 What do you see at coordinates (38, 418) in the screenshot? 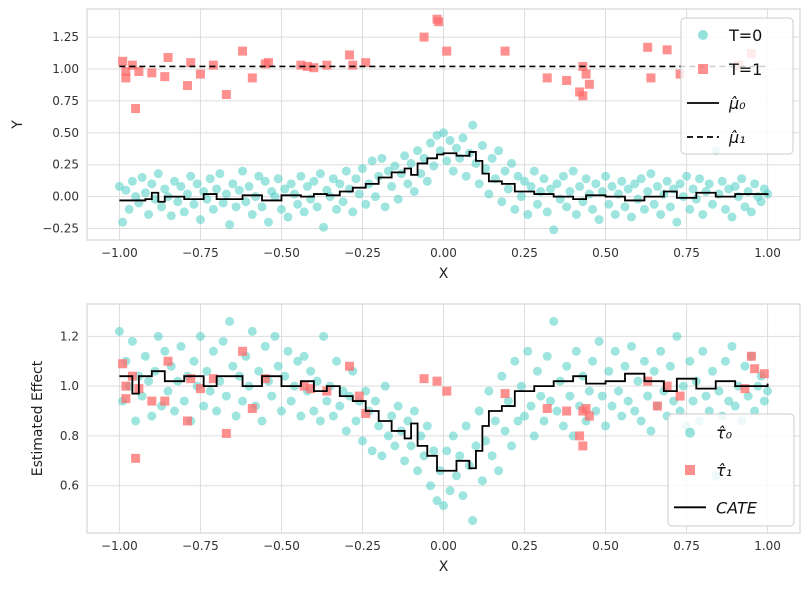
I see `y-axis-label: Estimated Effect` at bounding box center [38, 418].